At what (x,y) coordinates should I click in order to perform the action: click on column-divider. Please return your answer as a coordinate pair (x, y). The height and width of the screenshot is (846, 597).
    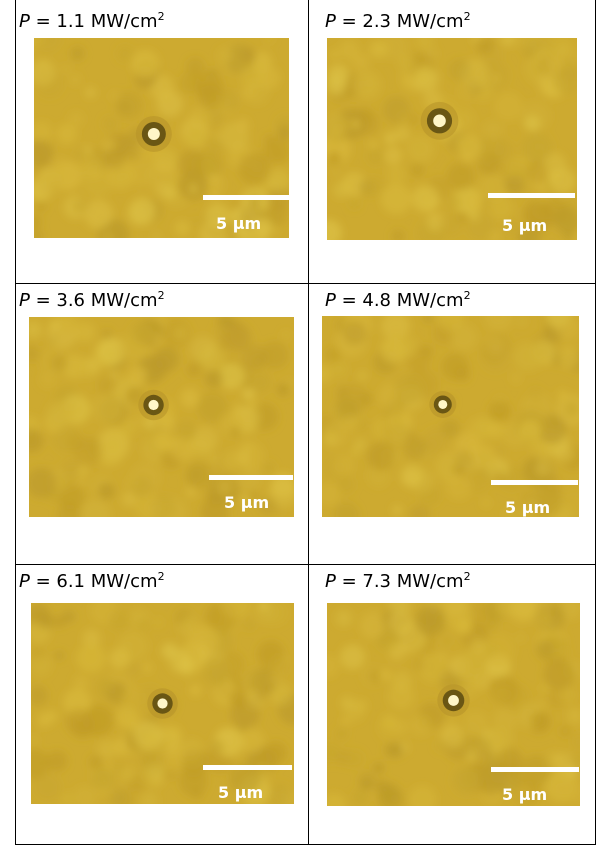
    Looking at the image, I should click on (308, 422).